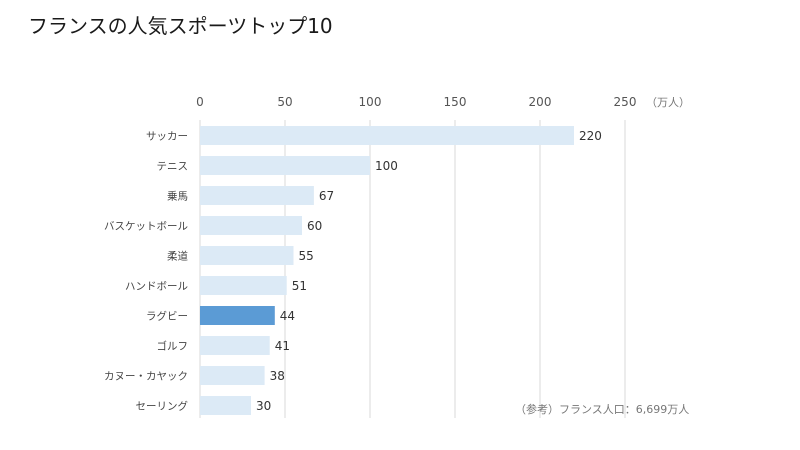  Describe the element at coordinates (177, 256) in the screenshot. I see `category-label: 柔道` at that location.